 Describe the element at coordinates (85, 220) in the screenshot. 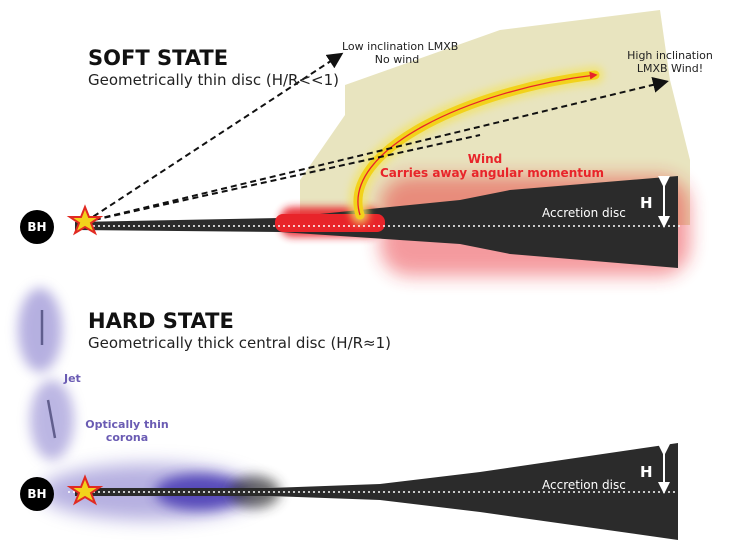

I see `soft-star-icon` at that location.